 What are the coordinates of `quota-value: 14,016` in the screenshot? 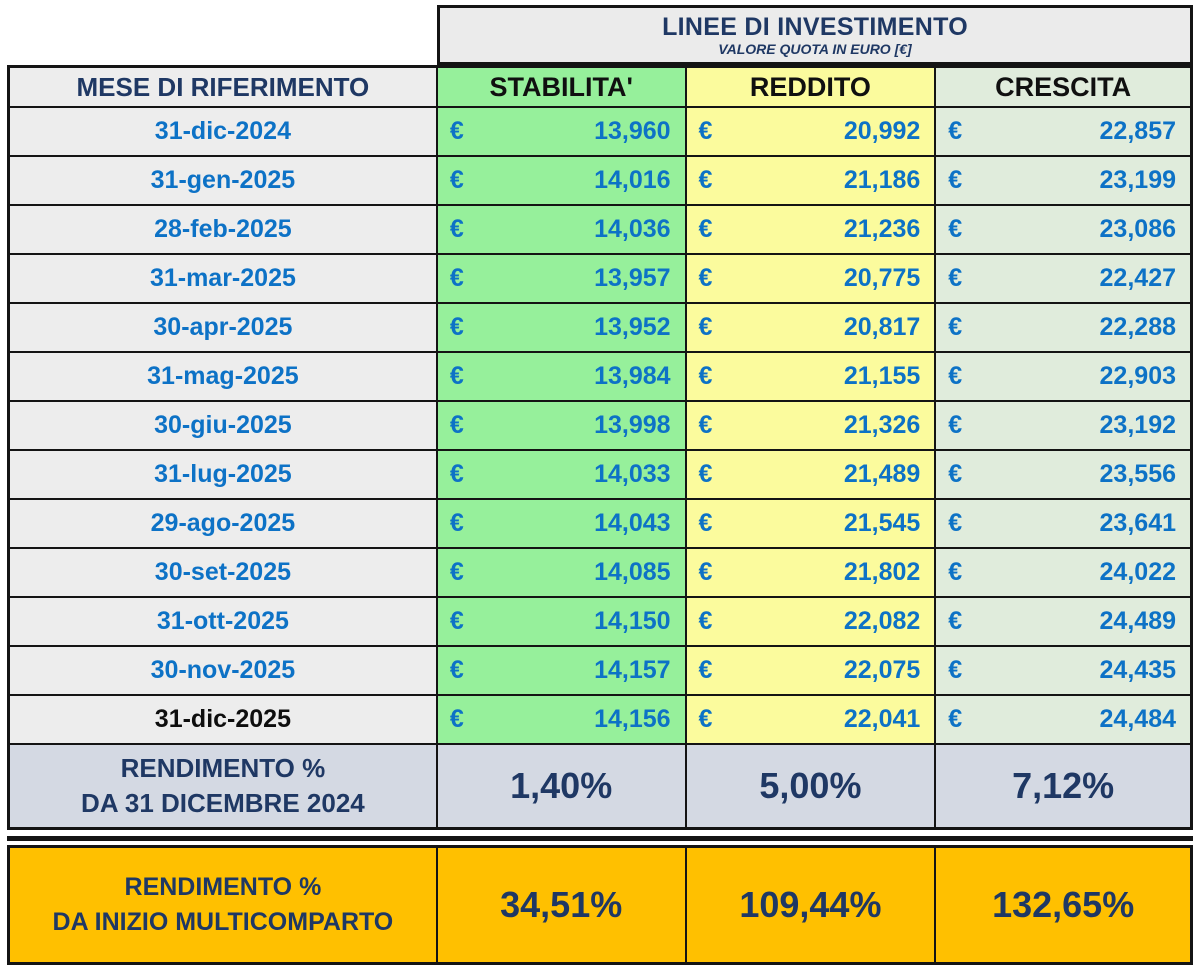 It's located at (632, 180).